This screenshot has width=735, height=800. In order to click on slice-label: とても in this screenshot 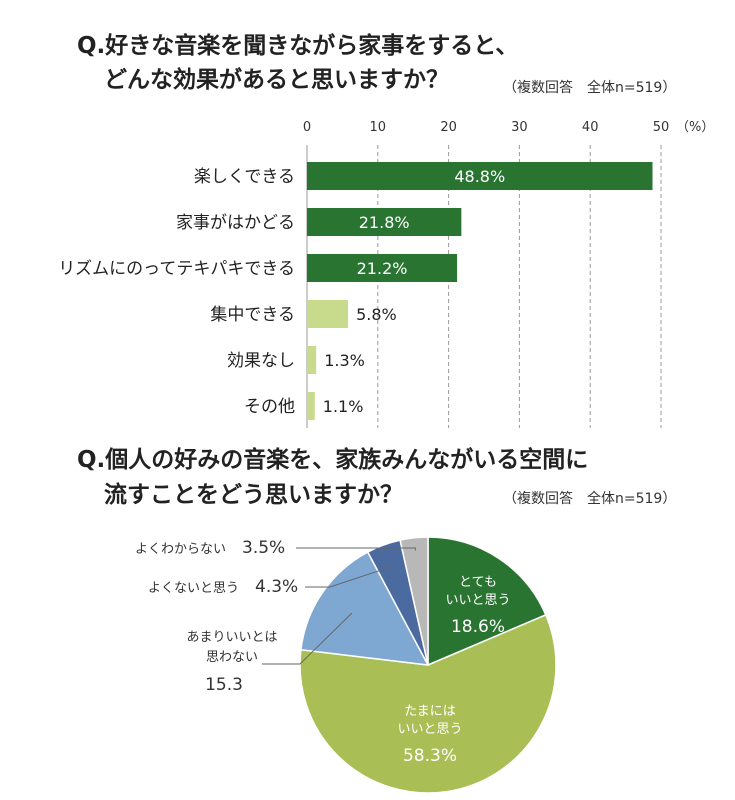, I will do `click(478, 582)`.